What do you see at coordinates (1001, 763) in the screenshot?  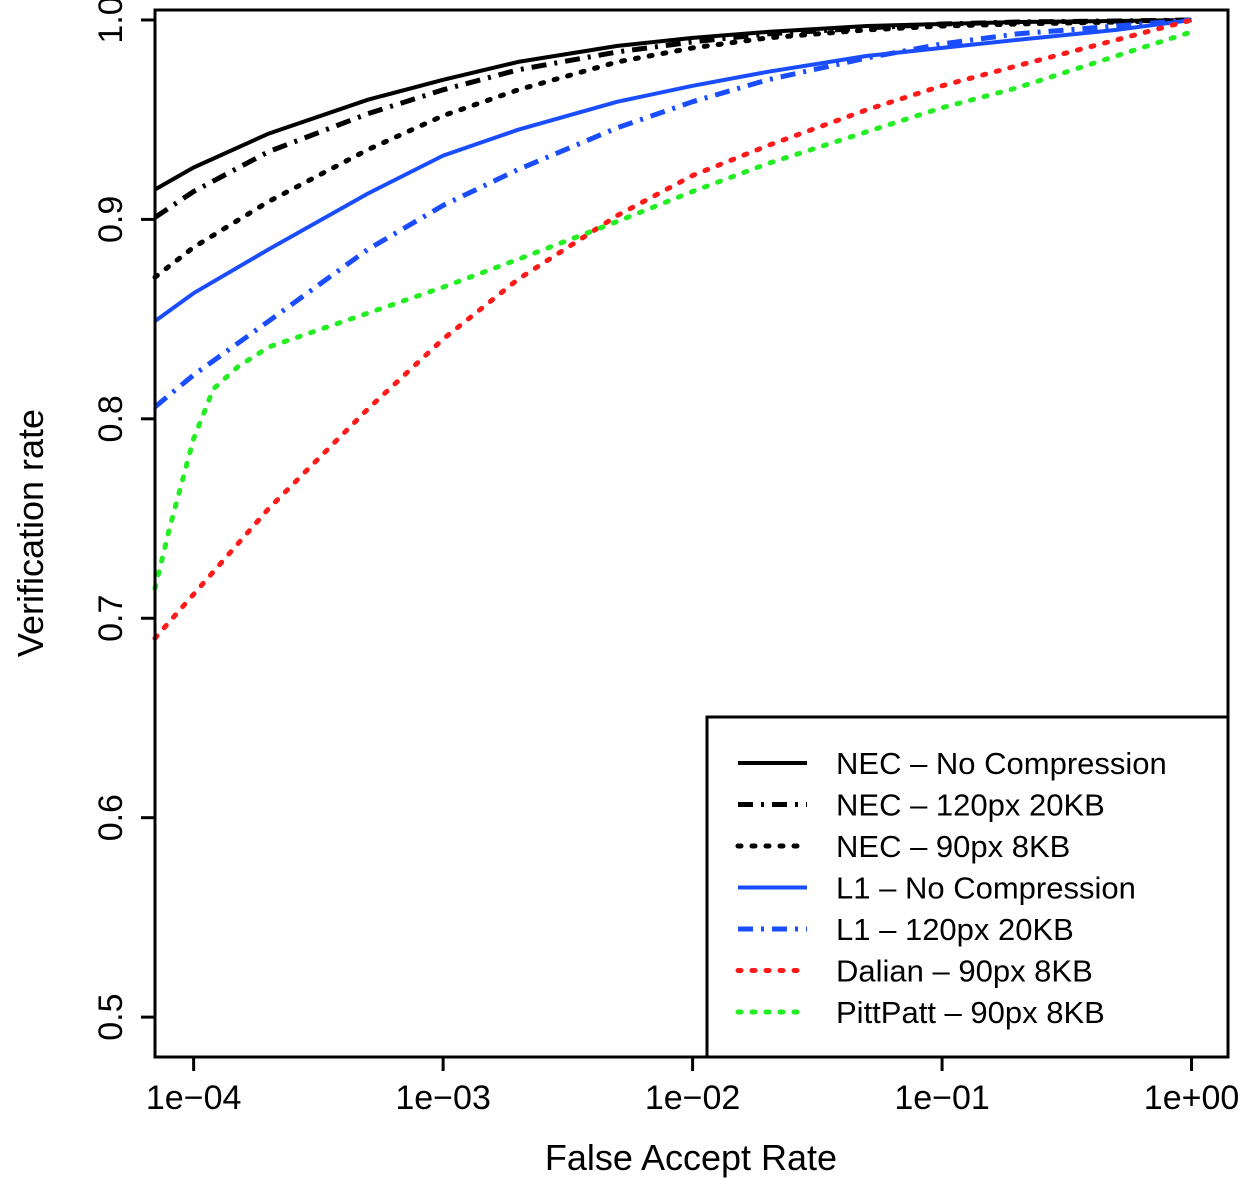 I see `legend-label-1: NEC – No Compression` at bounding box center [1001, 763].